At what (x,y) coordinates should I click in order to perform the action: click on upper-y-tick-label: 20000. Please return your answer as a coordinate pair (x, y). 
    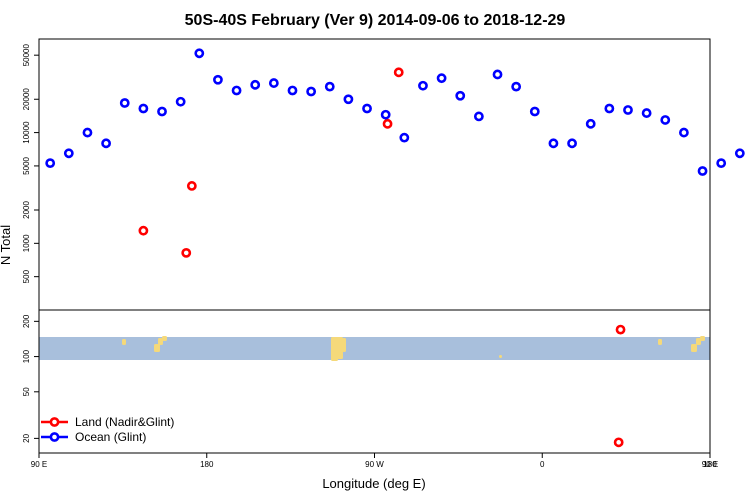
    Looking at the image, I should click on (26, 99).